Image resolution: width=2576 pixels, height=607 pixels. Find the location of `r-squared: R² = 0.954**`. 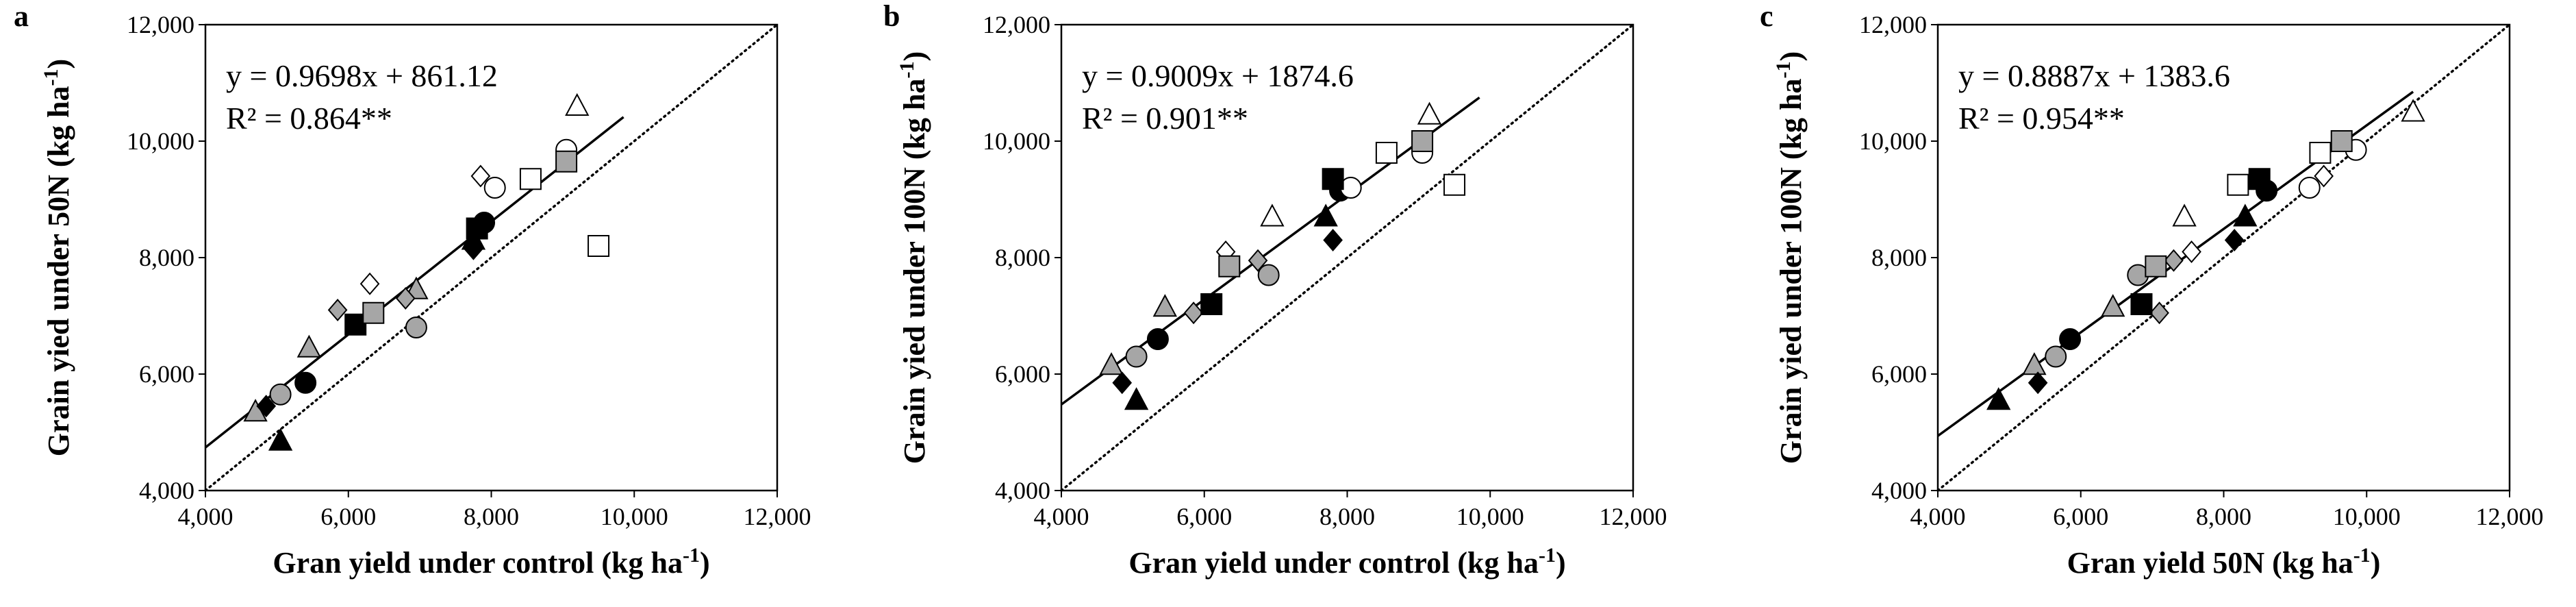

r-squared: R² = 0.954** is located at coordinates (2041, 118).